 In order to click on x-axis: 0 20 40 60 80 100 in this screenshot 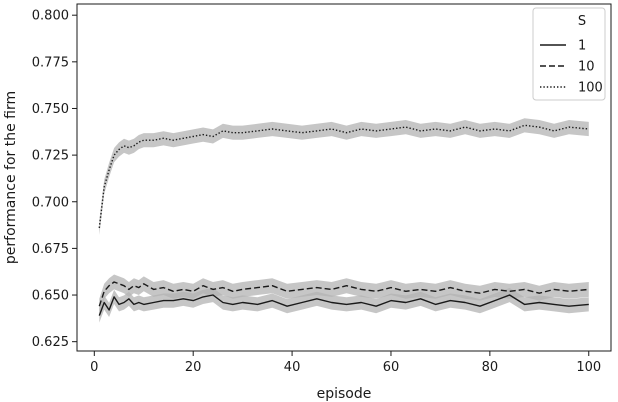, I will do `click(345, 363)`.